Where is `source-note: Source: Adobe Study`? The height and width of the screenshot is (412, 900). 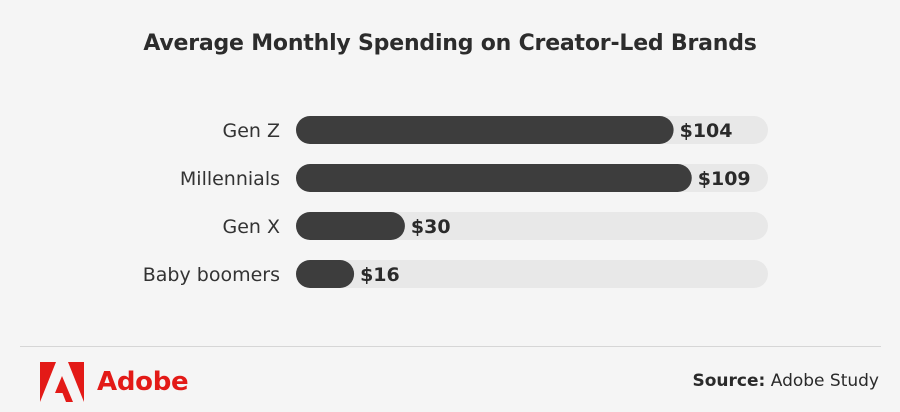 source-note: Source: Adobe Study is located at coordinates (786, 381).